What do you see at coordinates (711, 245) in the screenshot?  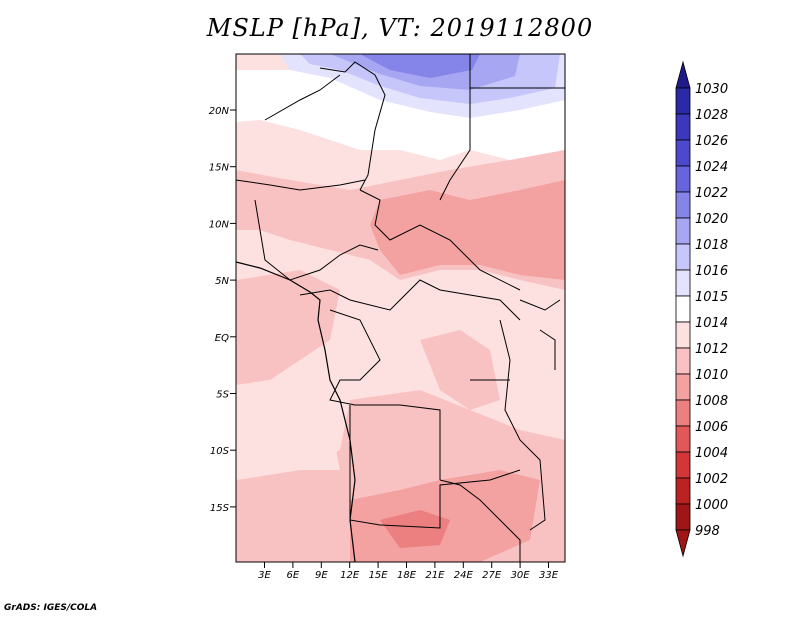 I see `colorbar-label: 1018` at bounding box center [711, 245].